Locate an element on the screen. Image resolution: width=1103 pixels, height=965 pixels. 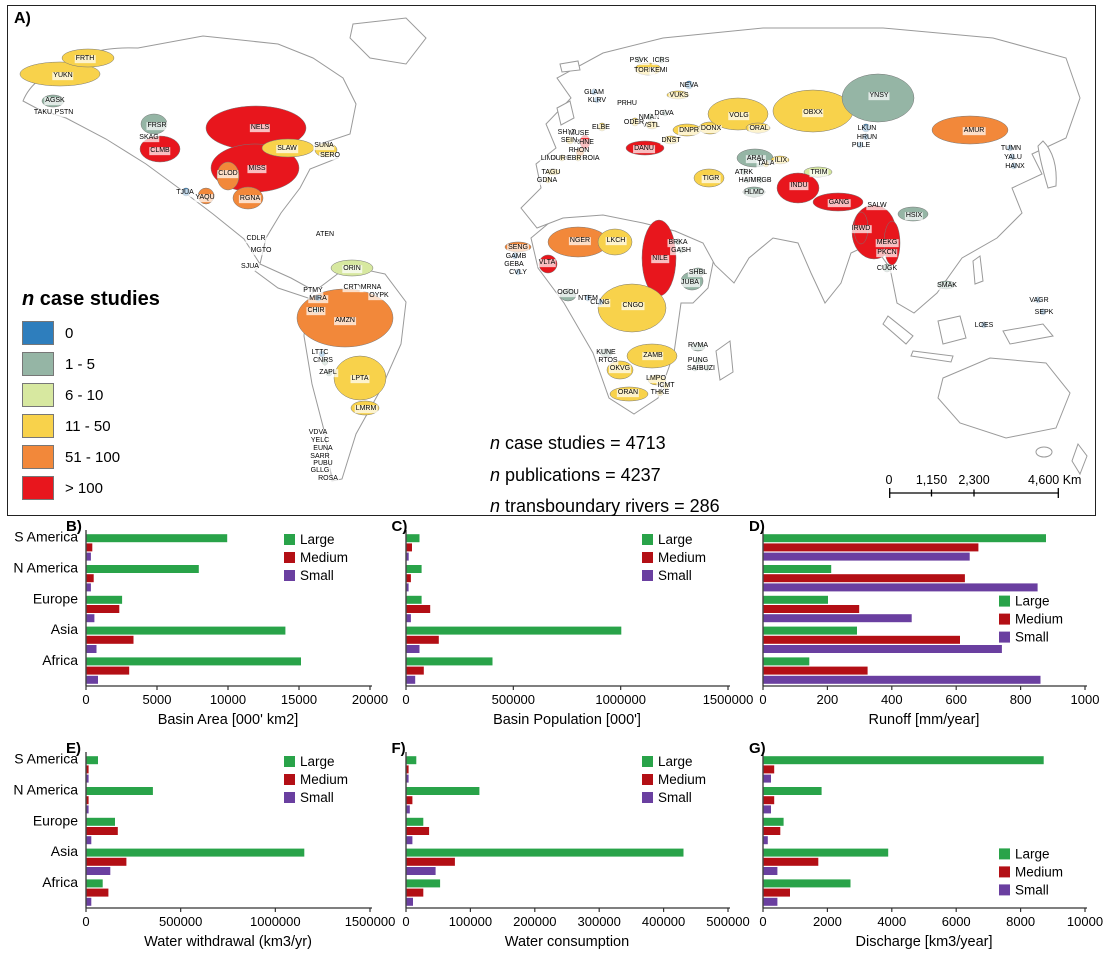
x-tick-label: 10000 is located at coordinates (1085, 921).